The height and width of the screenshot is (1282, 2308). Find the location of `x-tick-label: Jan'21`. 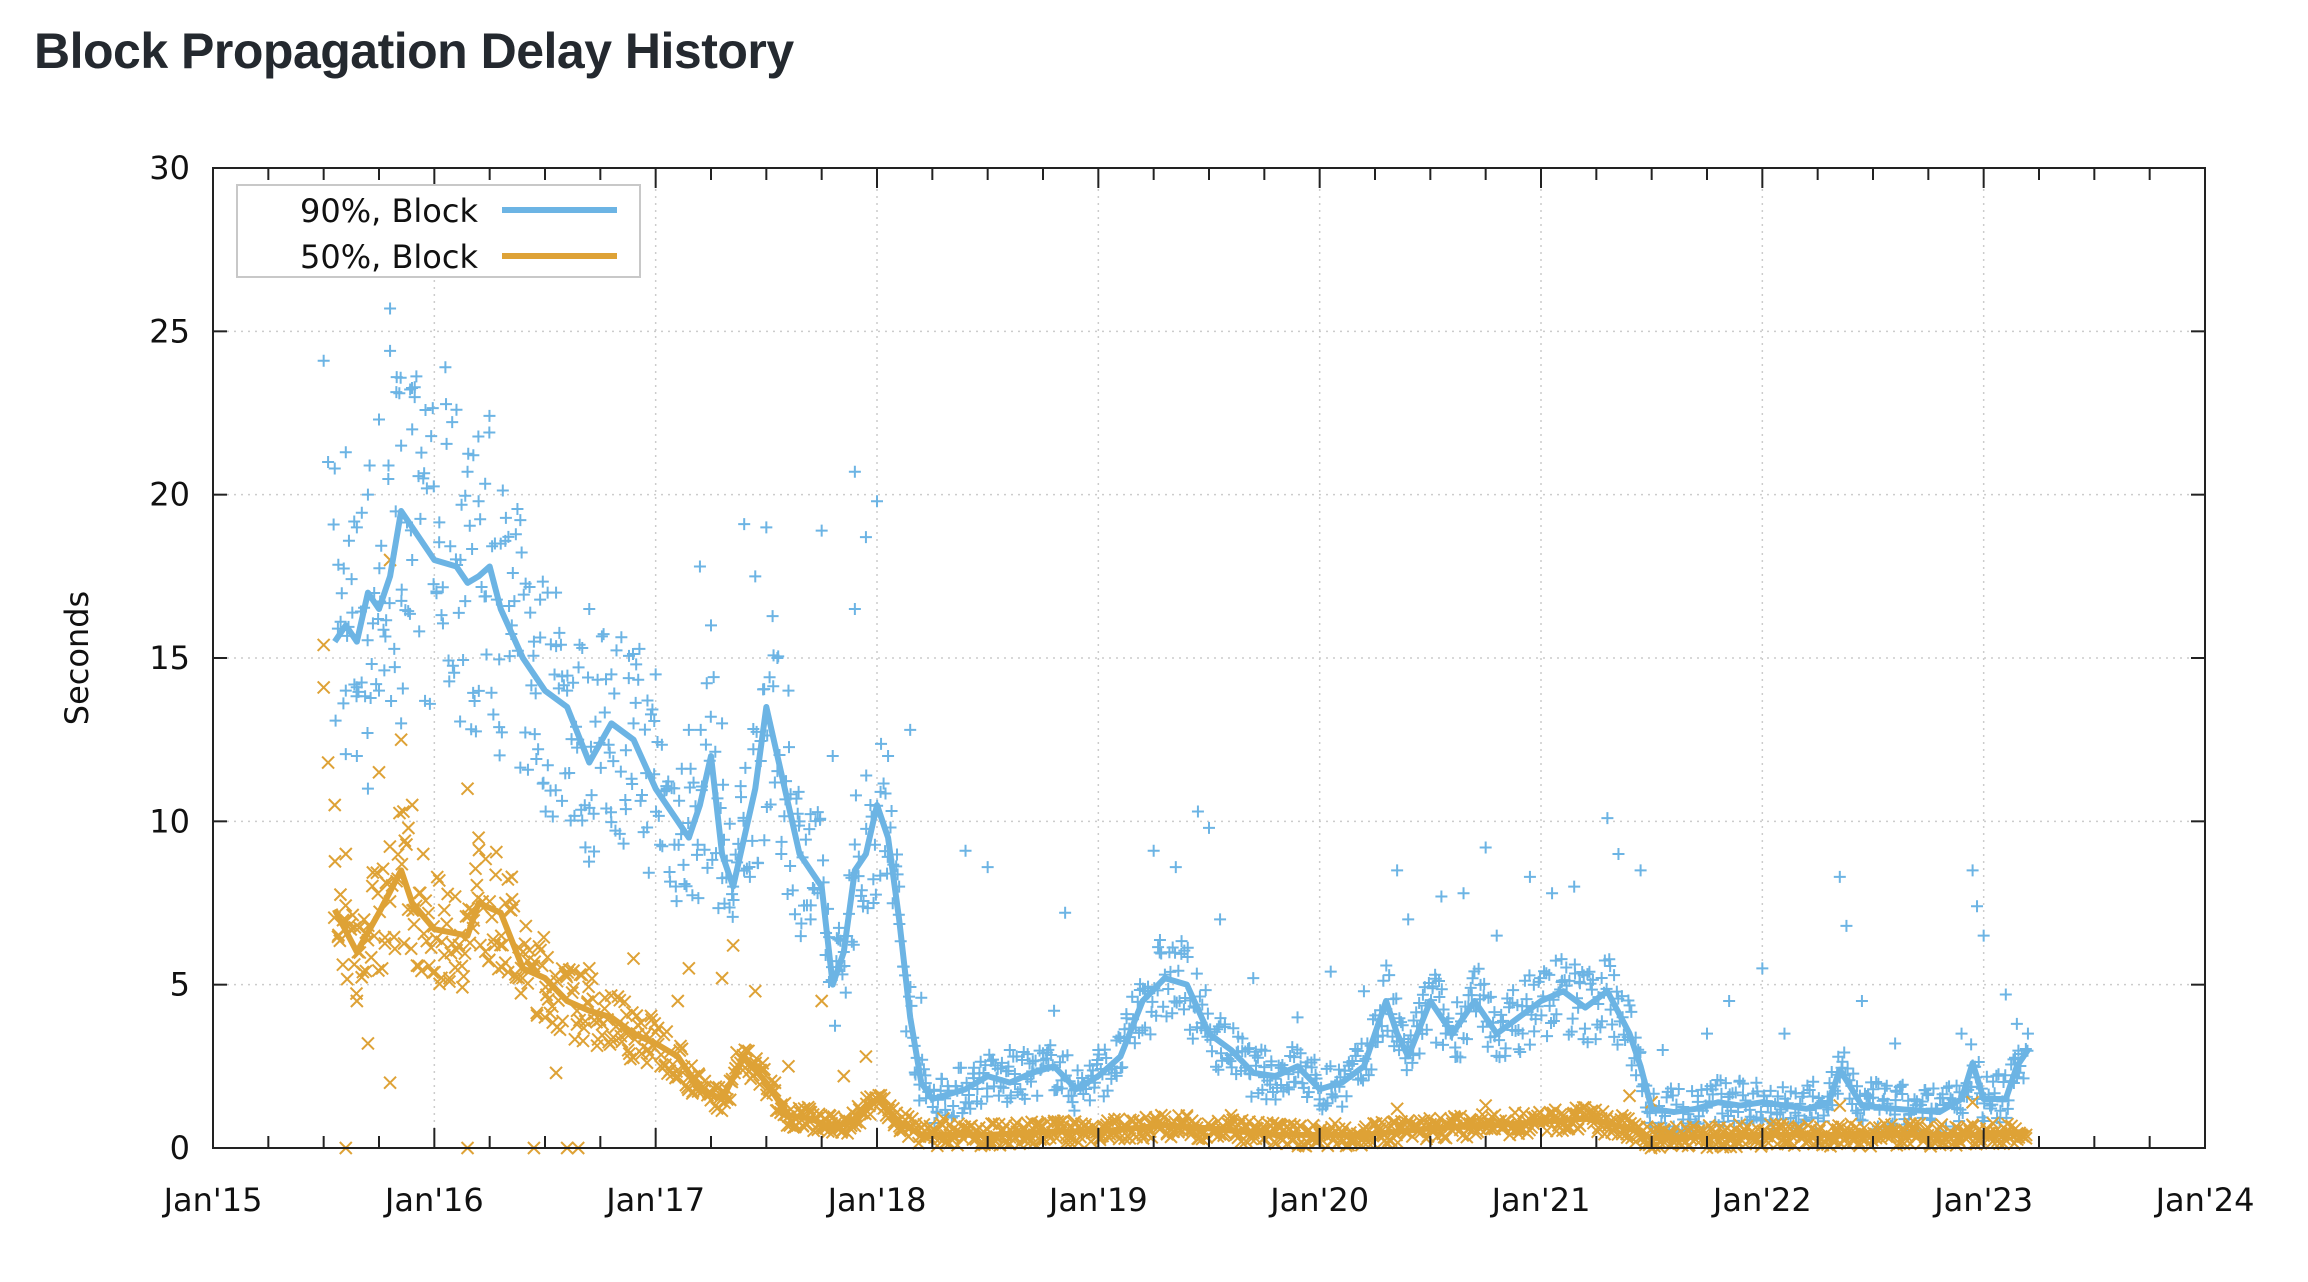

x-tick-label: Jan'21 is located at coordinates (1540, 1200).